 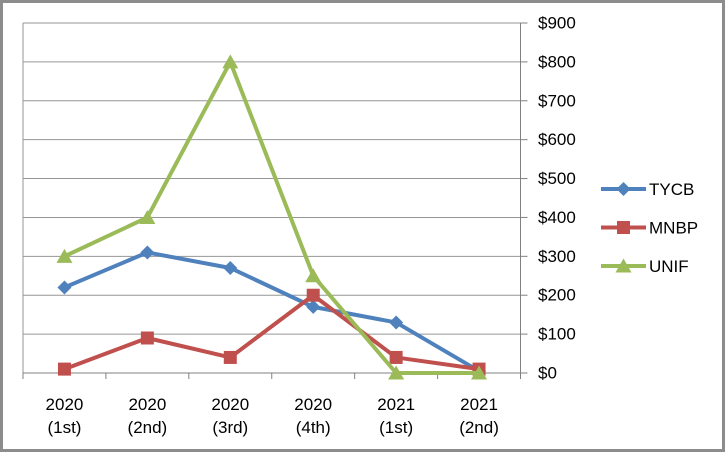 I want to click on legend-marker-triangle-UNIF, so click(x=623, y=265).